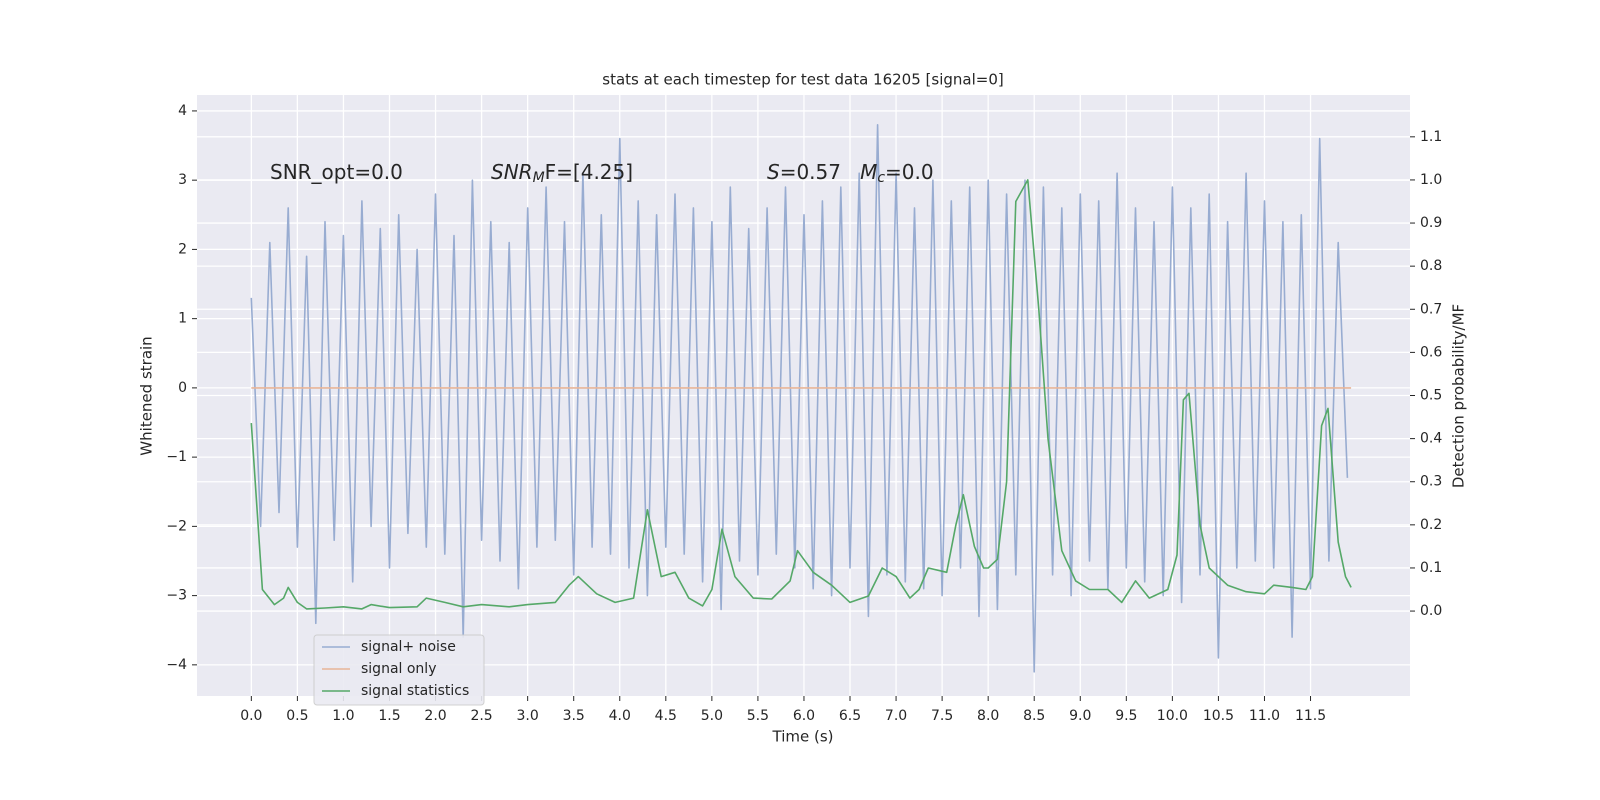 The width and height of the screenshot is (1600, 800). I want to click on annotation-part: F=[4.25], so click(589, 172).